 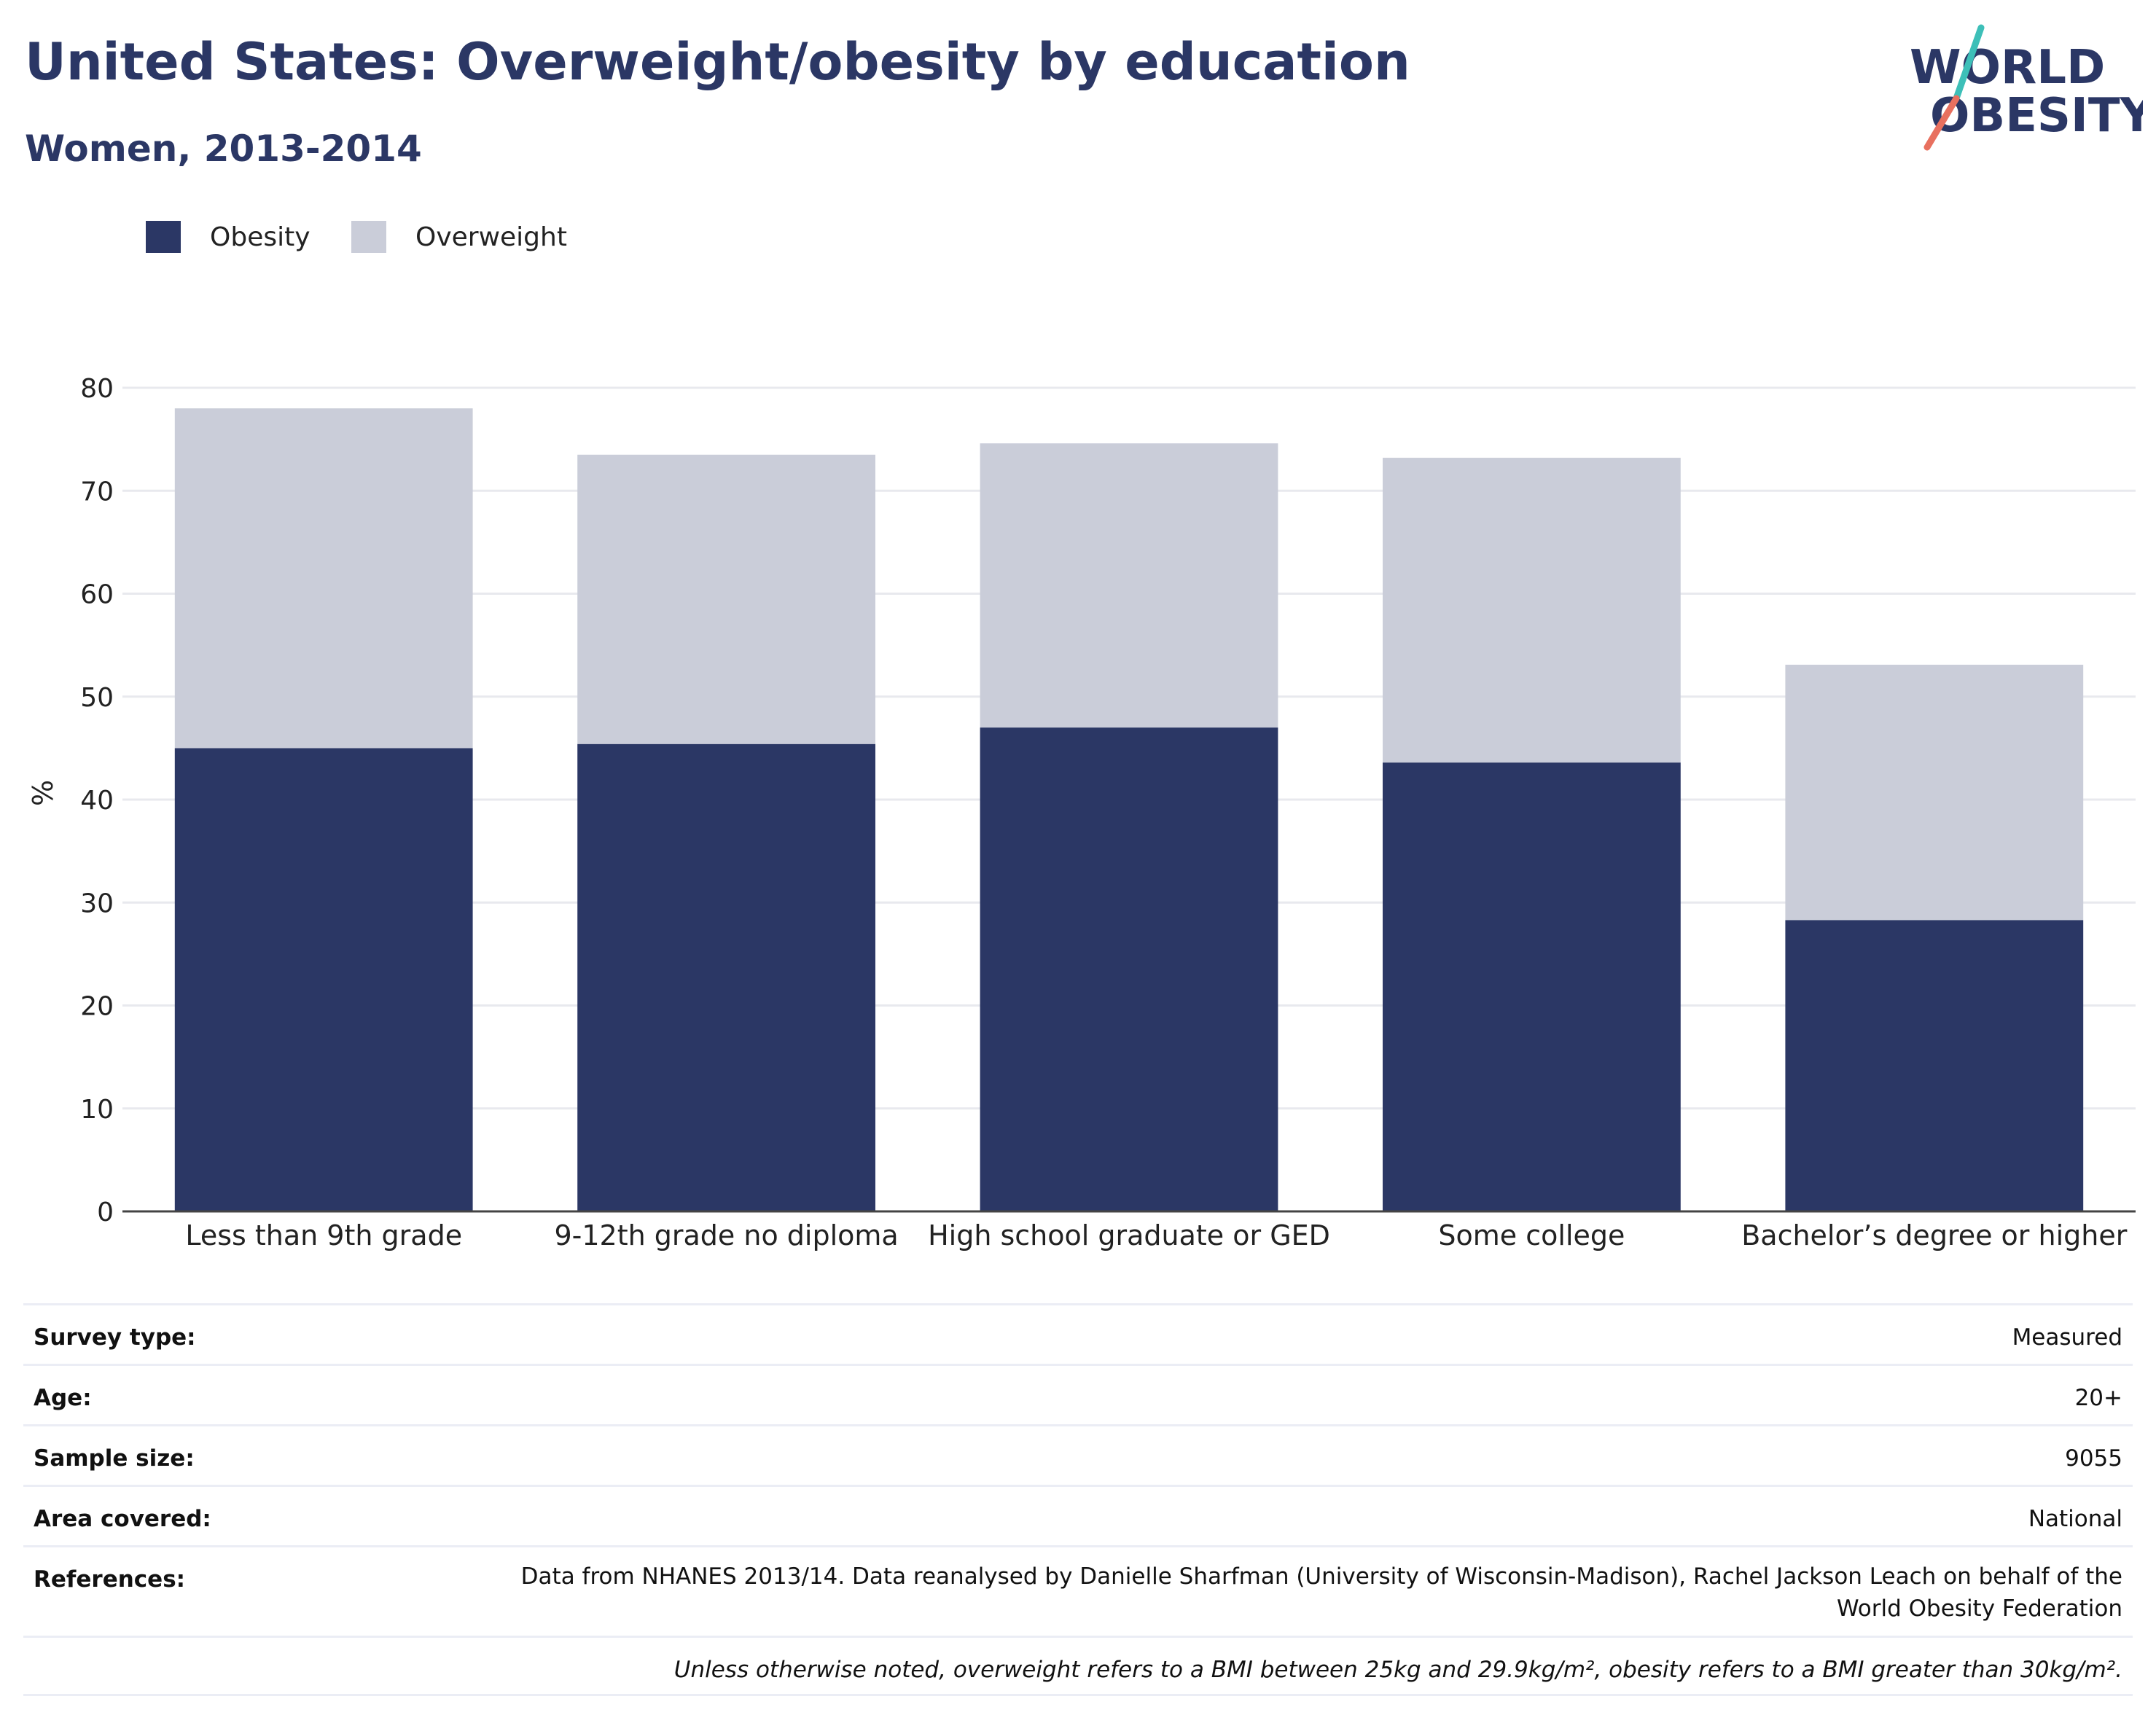 I want to click on legend: Obesity Overweight, so click(x=357, y=237).